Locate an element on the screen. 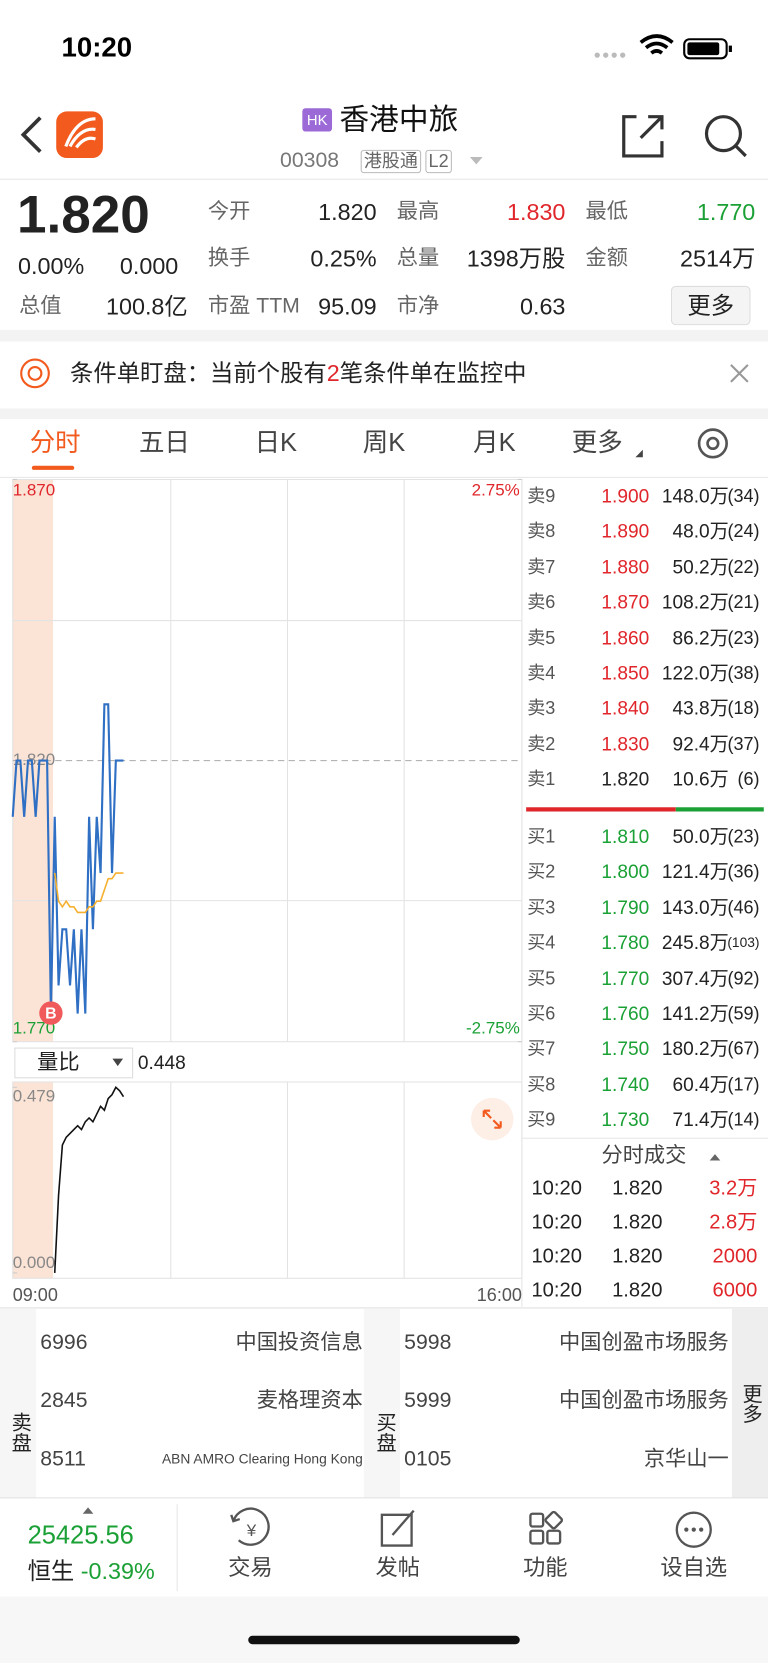  nav-item: 功能 is located at coordinates (545, 1568).